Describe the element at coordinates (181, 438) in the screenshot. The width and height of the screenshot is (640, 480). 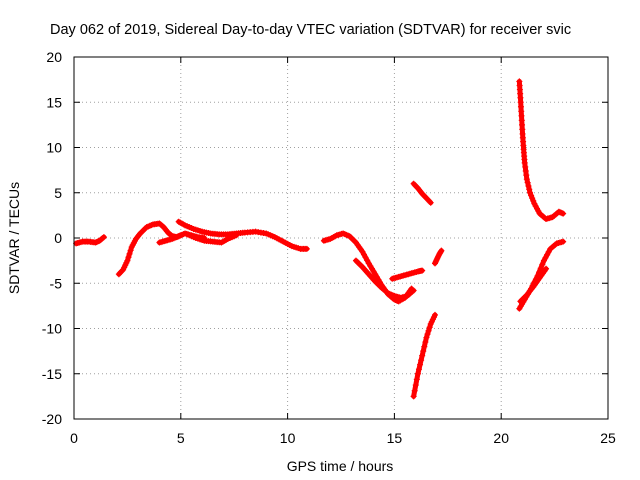
I see `x-tick-label: 5` at that location.